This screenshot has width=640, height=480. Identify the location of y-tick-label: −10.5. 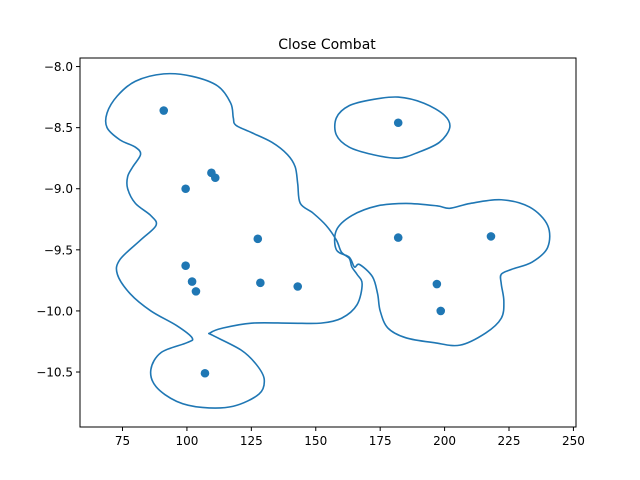
(54, 373).